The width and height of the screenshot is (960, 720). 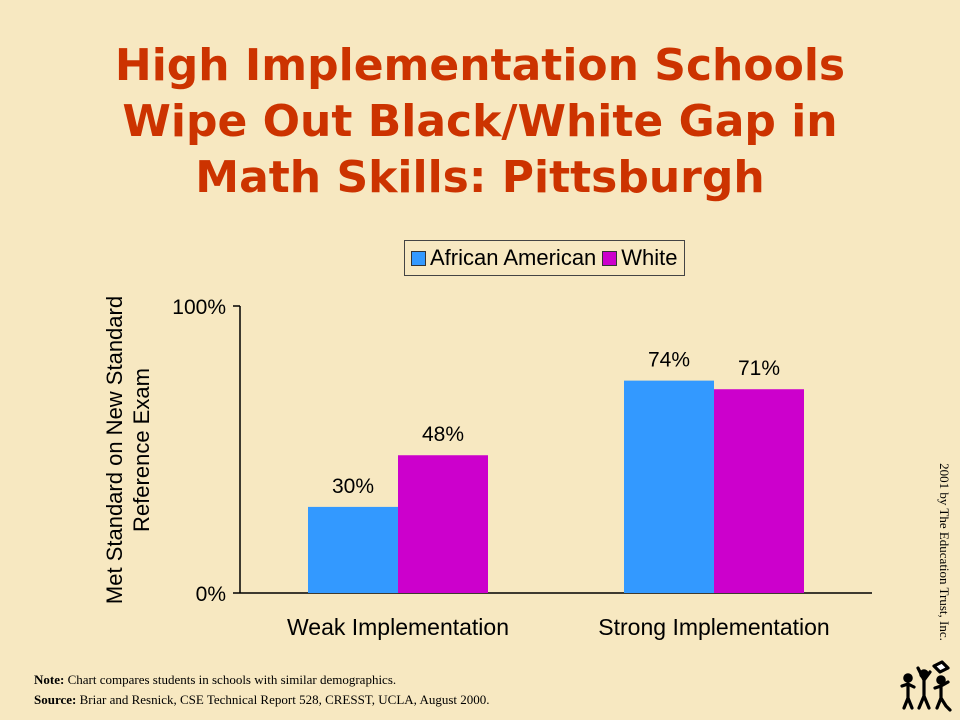 I want to click on legend-item-african-american: African American, so click(x=503, y=258).